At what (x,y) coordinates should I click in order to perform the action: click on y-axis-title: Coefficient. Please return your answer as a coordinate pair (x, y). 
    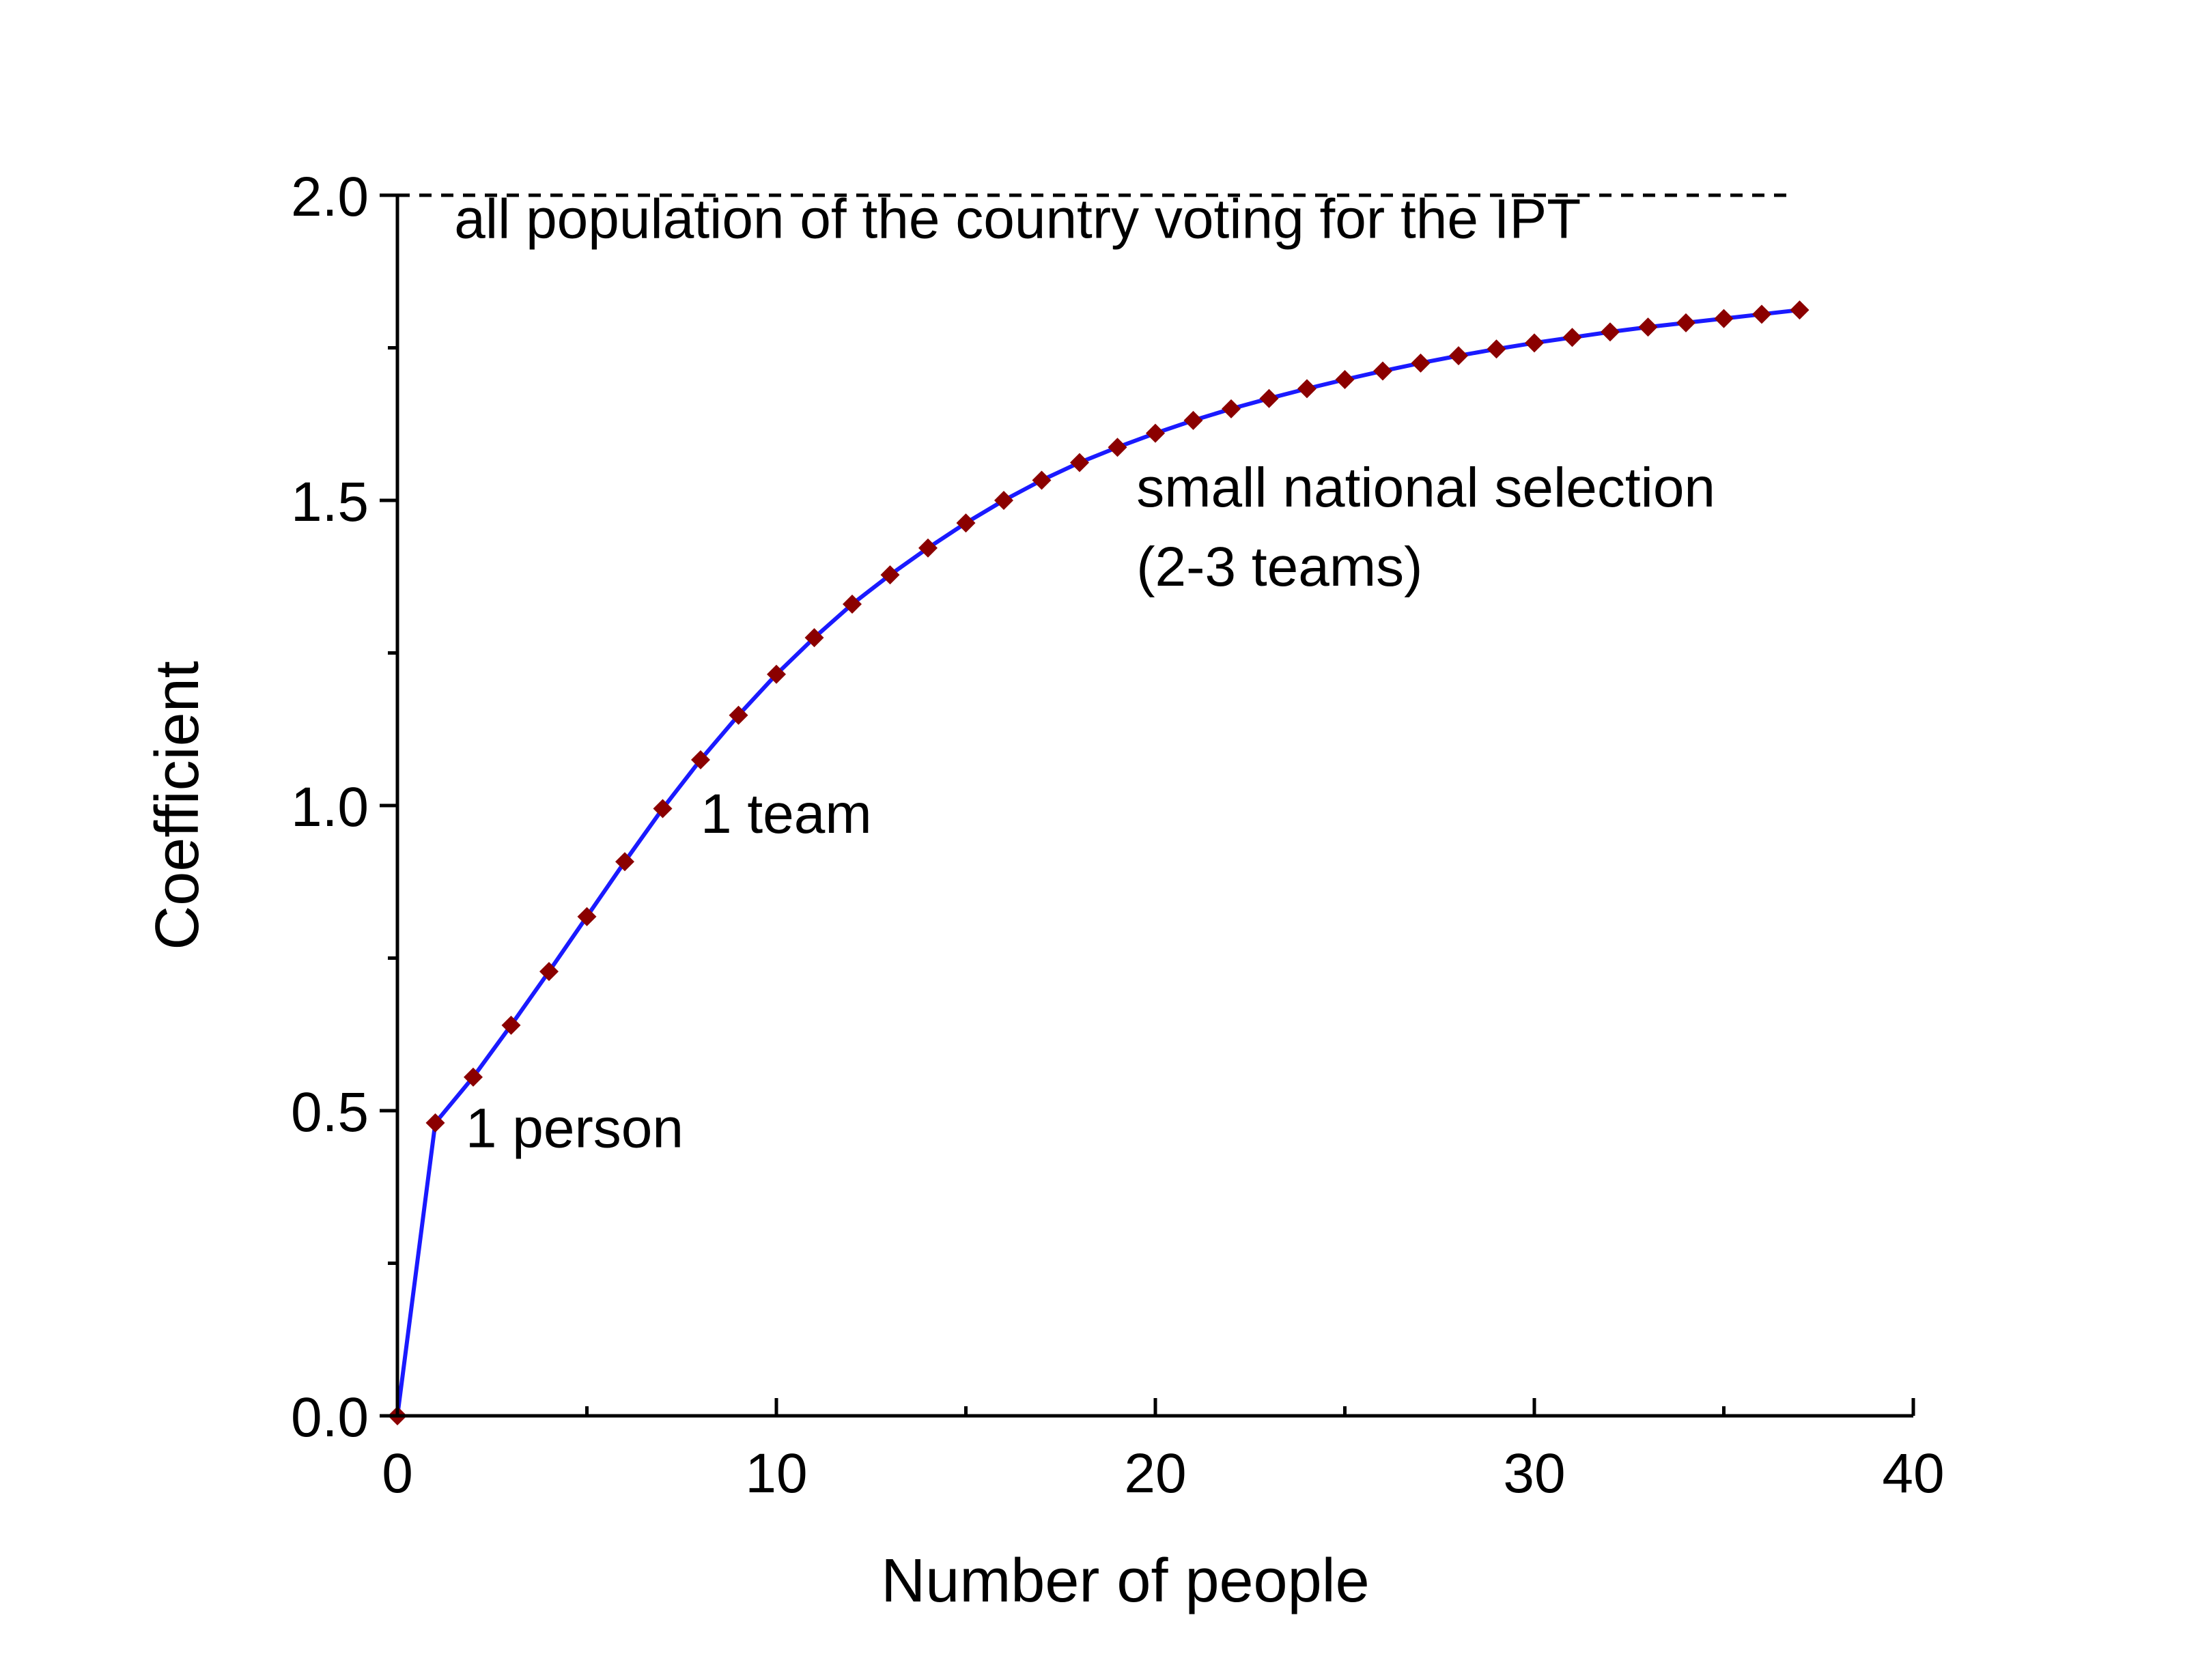
    Looking at the image, I should click on (178, 805).